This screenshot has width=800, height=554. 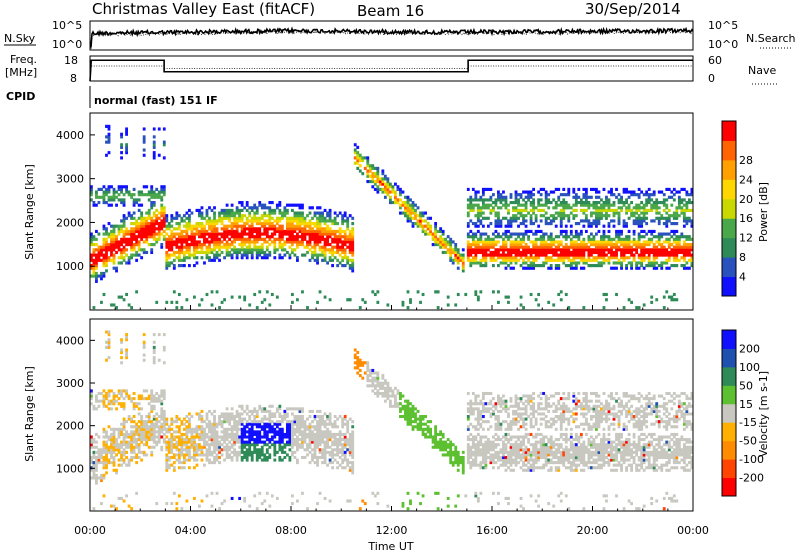 I want to click on noise-left-label: N.Sky, so click(x=20, y=38).